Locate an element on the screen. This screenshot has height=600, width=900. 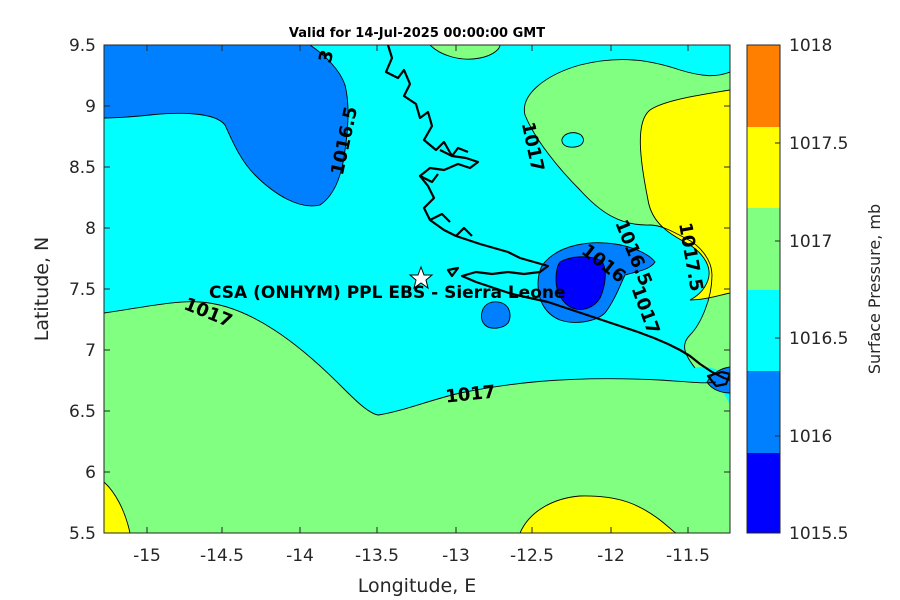
level-1017-region-top is located at coordinates (465, 52).